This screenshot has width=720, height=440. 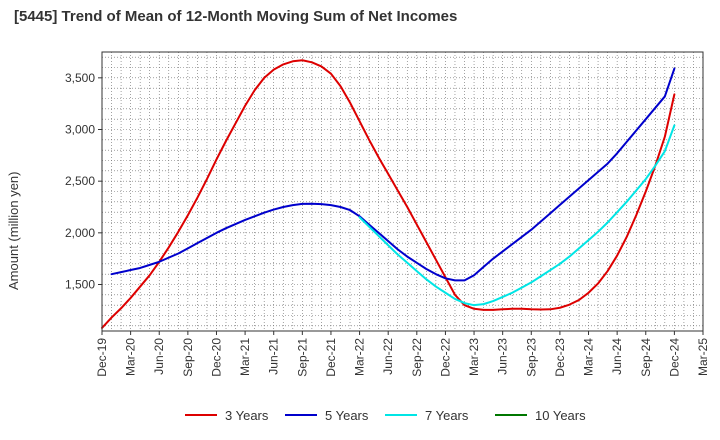 What do you see at coordinates (274, 356) in the screenshot?
I see `x-tick-label: Jun-21` at bounding box center [274, 356].